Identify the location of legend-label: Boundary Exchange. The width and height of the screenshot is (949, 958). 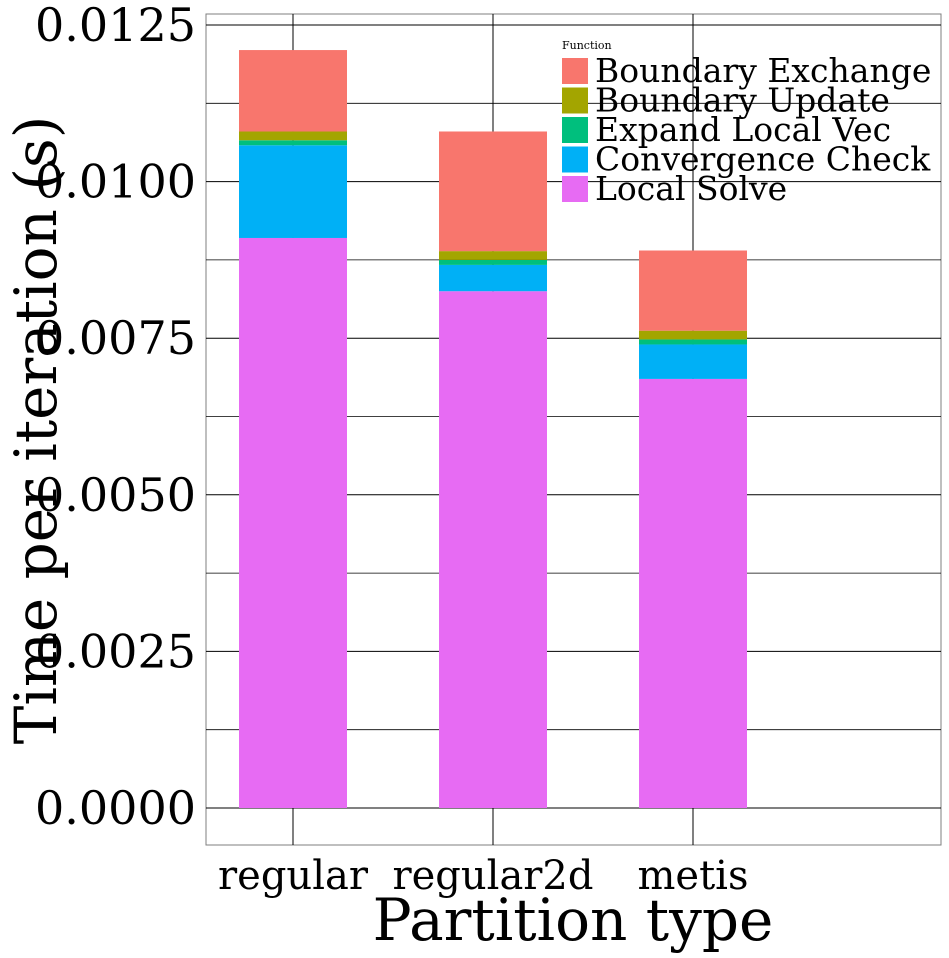
(763, 70).